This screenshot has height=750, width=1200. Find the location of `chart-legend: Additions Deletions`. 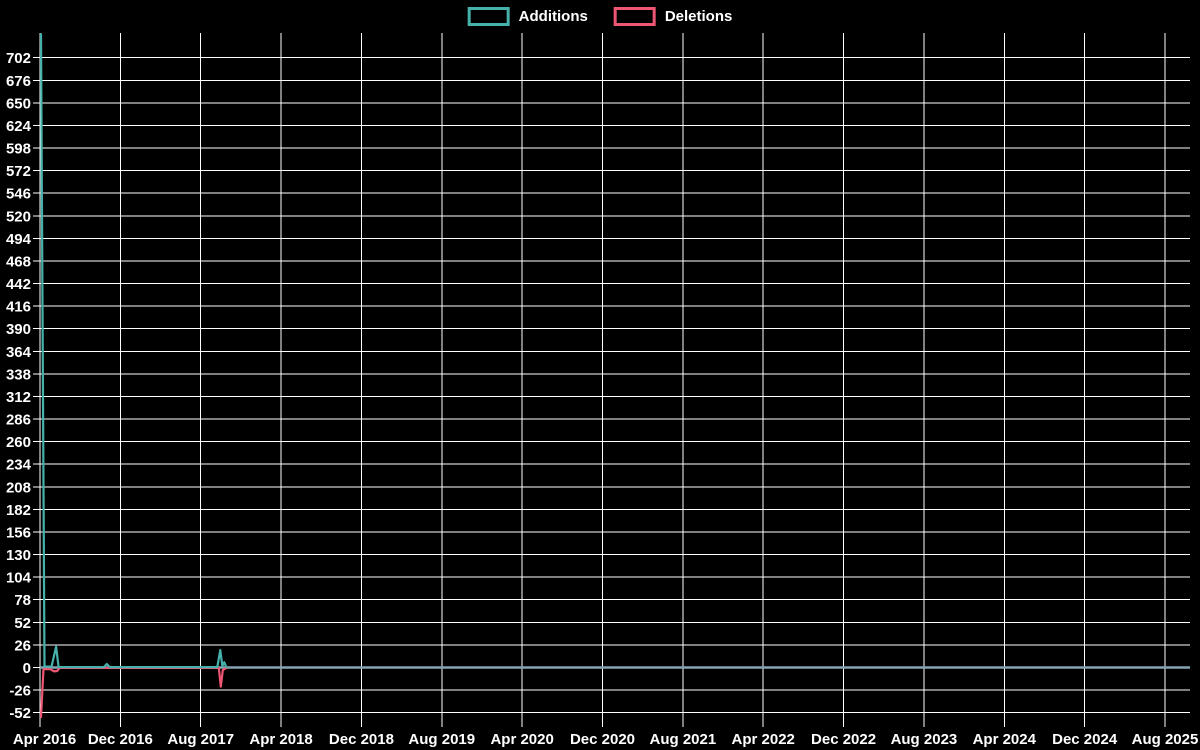

chart-legend: Additions Deletions is located at coordinates (600, 16).